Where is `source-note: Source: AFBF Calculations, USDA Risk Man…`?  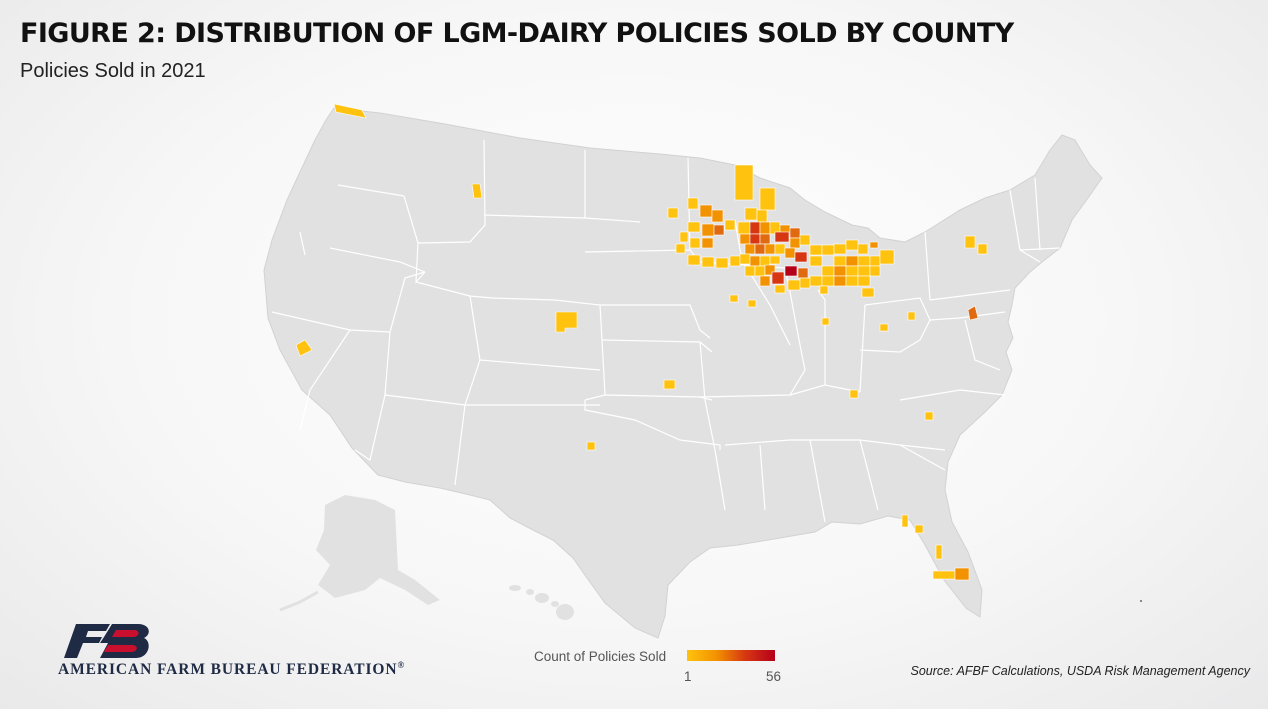 source-note: Source: AFBF Calculations, USDA Risk Man… is located at coordinates (1080, 671).